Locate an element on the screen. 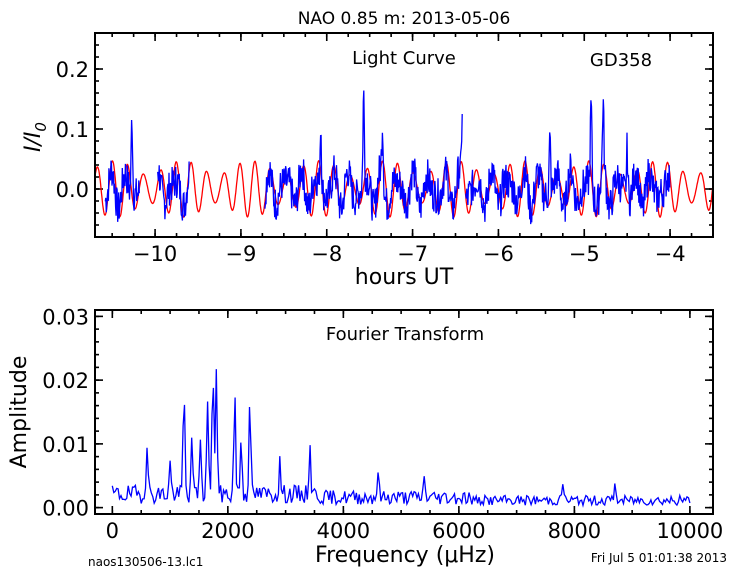 The image size is (742, 584). fourier-y-tick-label: 0.02 is located at coordinates (65, 381).